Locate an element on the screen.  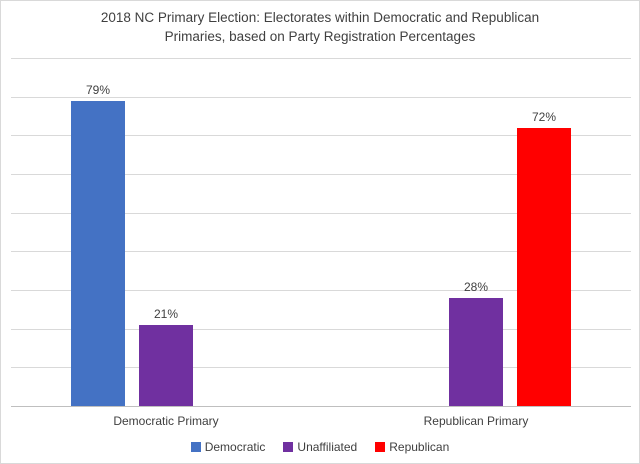
bar-value-label-republican-republican-primary: 72% is located at coordinates (544, 116).